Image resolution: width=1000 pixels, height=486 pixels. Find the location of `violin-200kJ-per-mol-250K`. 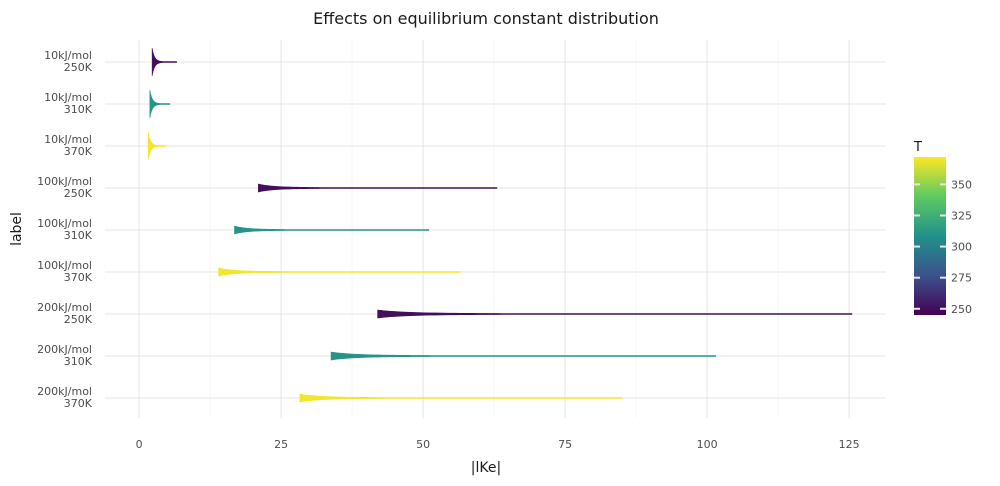

violin-200kJ-per-mol-250K is located at coordinates (615, 314).